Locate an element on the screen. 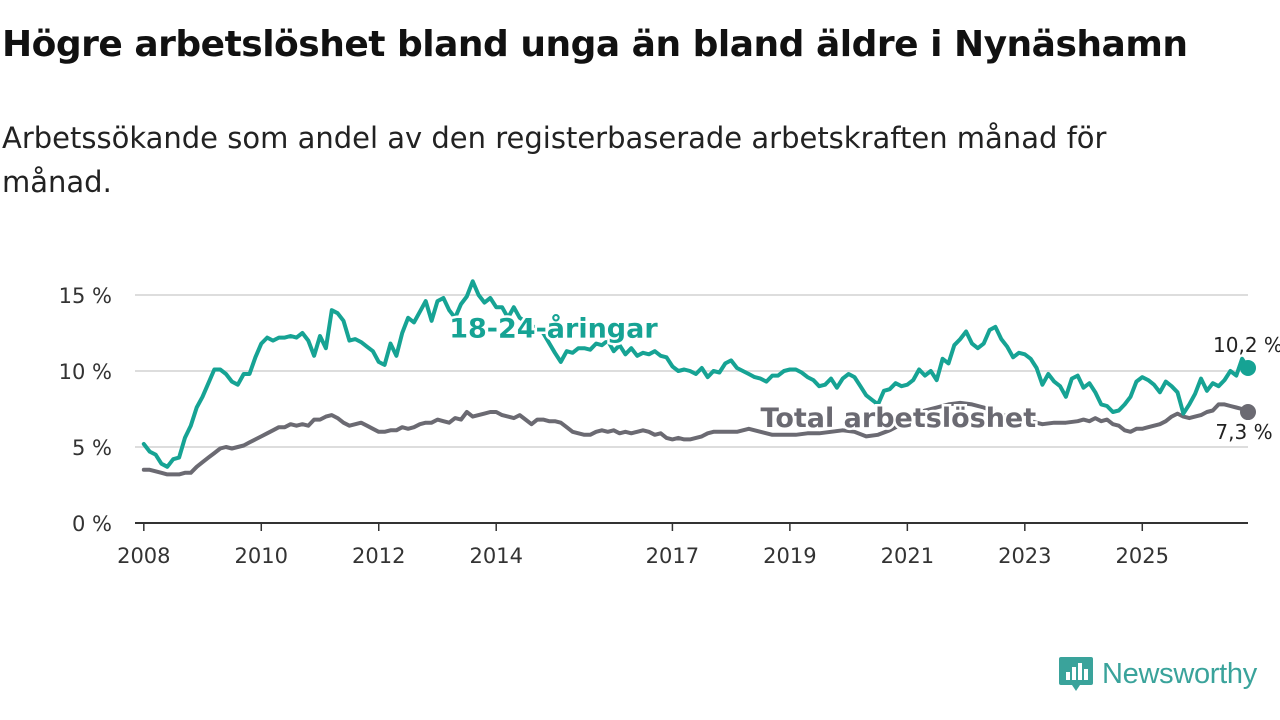 The image size is (1280, 720). x-tick-label: 2014 is located at coordinates (495, 556).